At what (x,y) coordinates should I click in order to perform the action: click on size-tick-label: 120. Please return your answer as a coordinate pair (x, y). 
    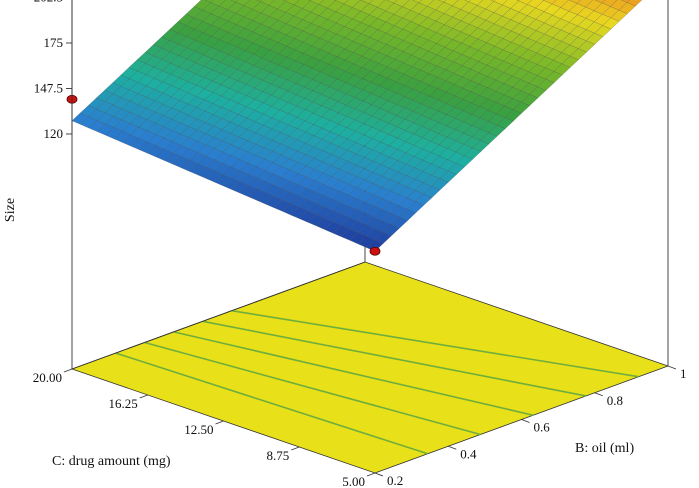
    Looking at the image, I should click on (54, 133).